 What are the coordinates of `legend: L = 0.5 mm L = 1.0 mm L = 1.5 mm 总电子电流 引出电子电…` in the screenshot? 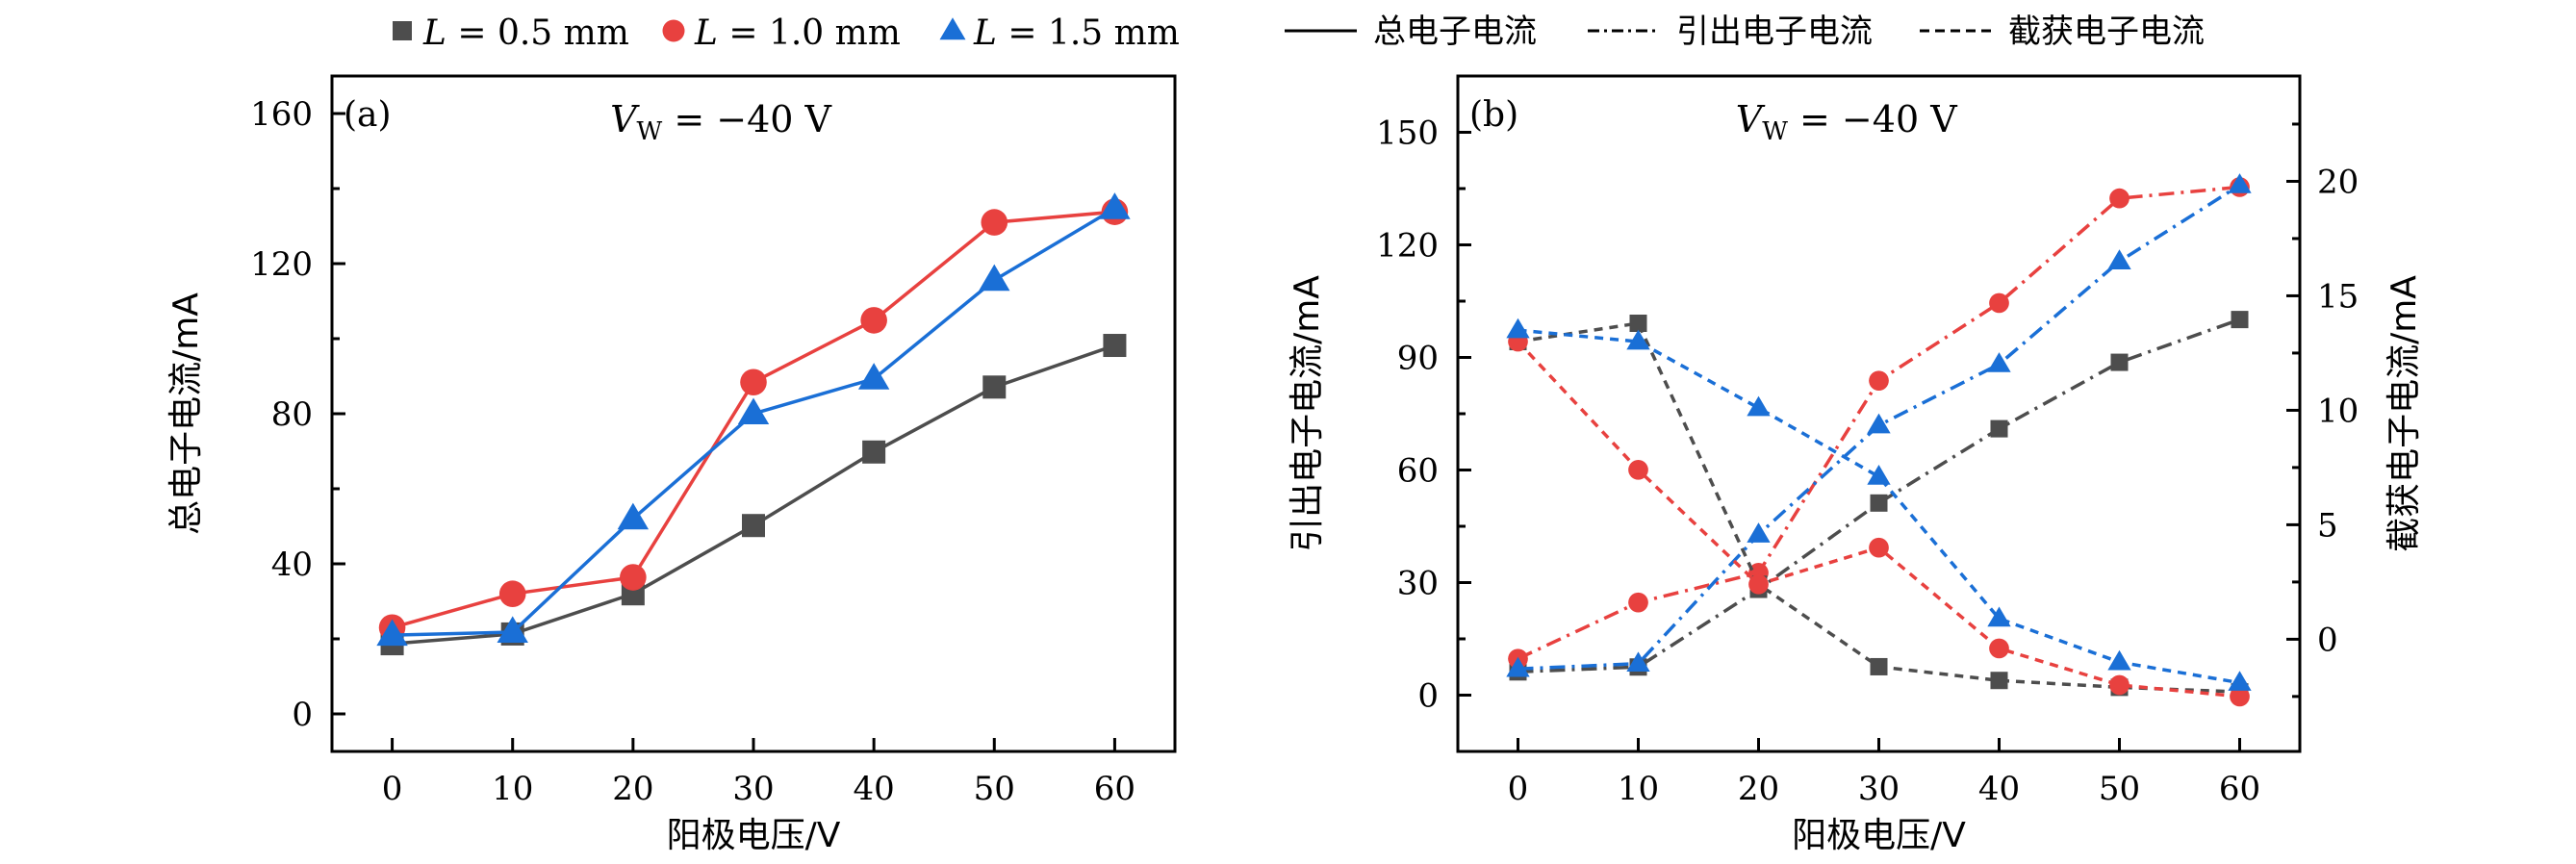 It's located at (1299, 33).